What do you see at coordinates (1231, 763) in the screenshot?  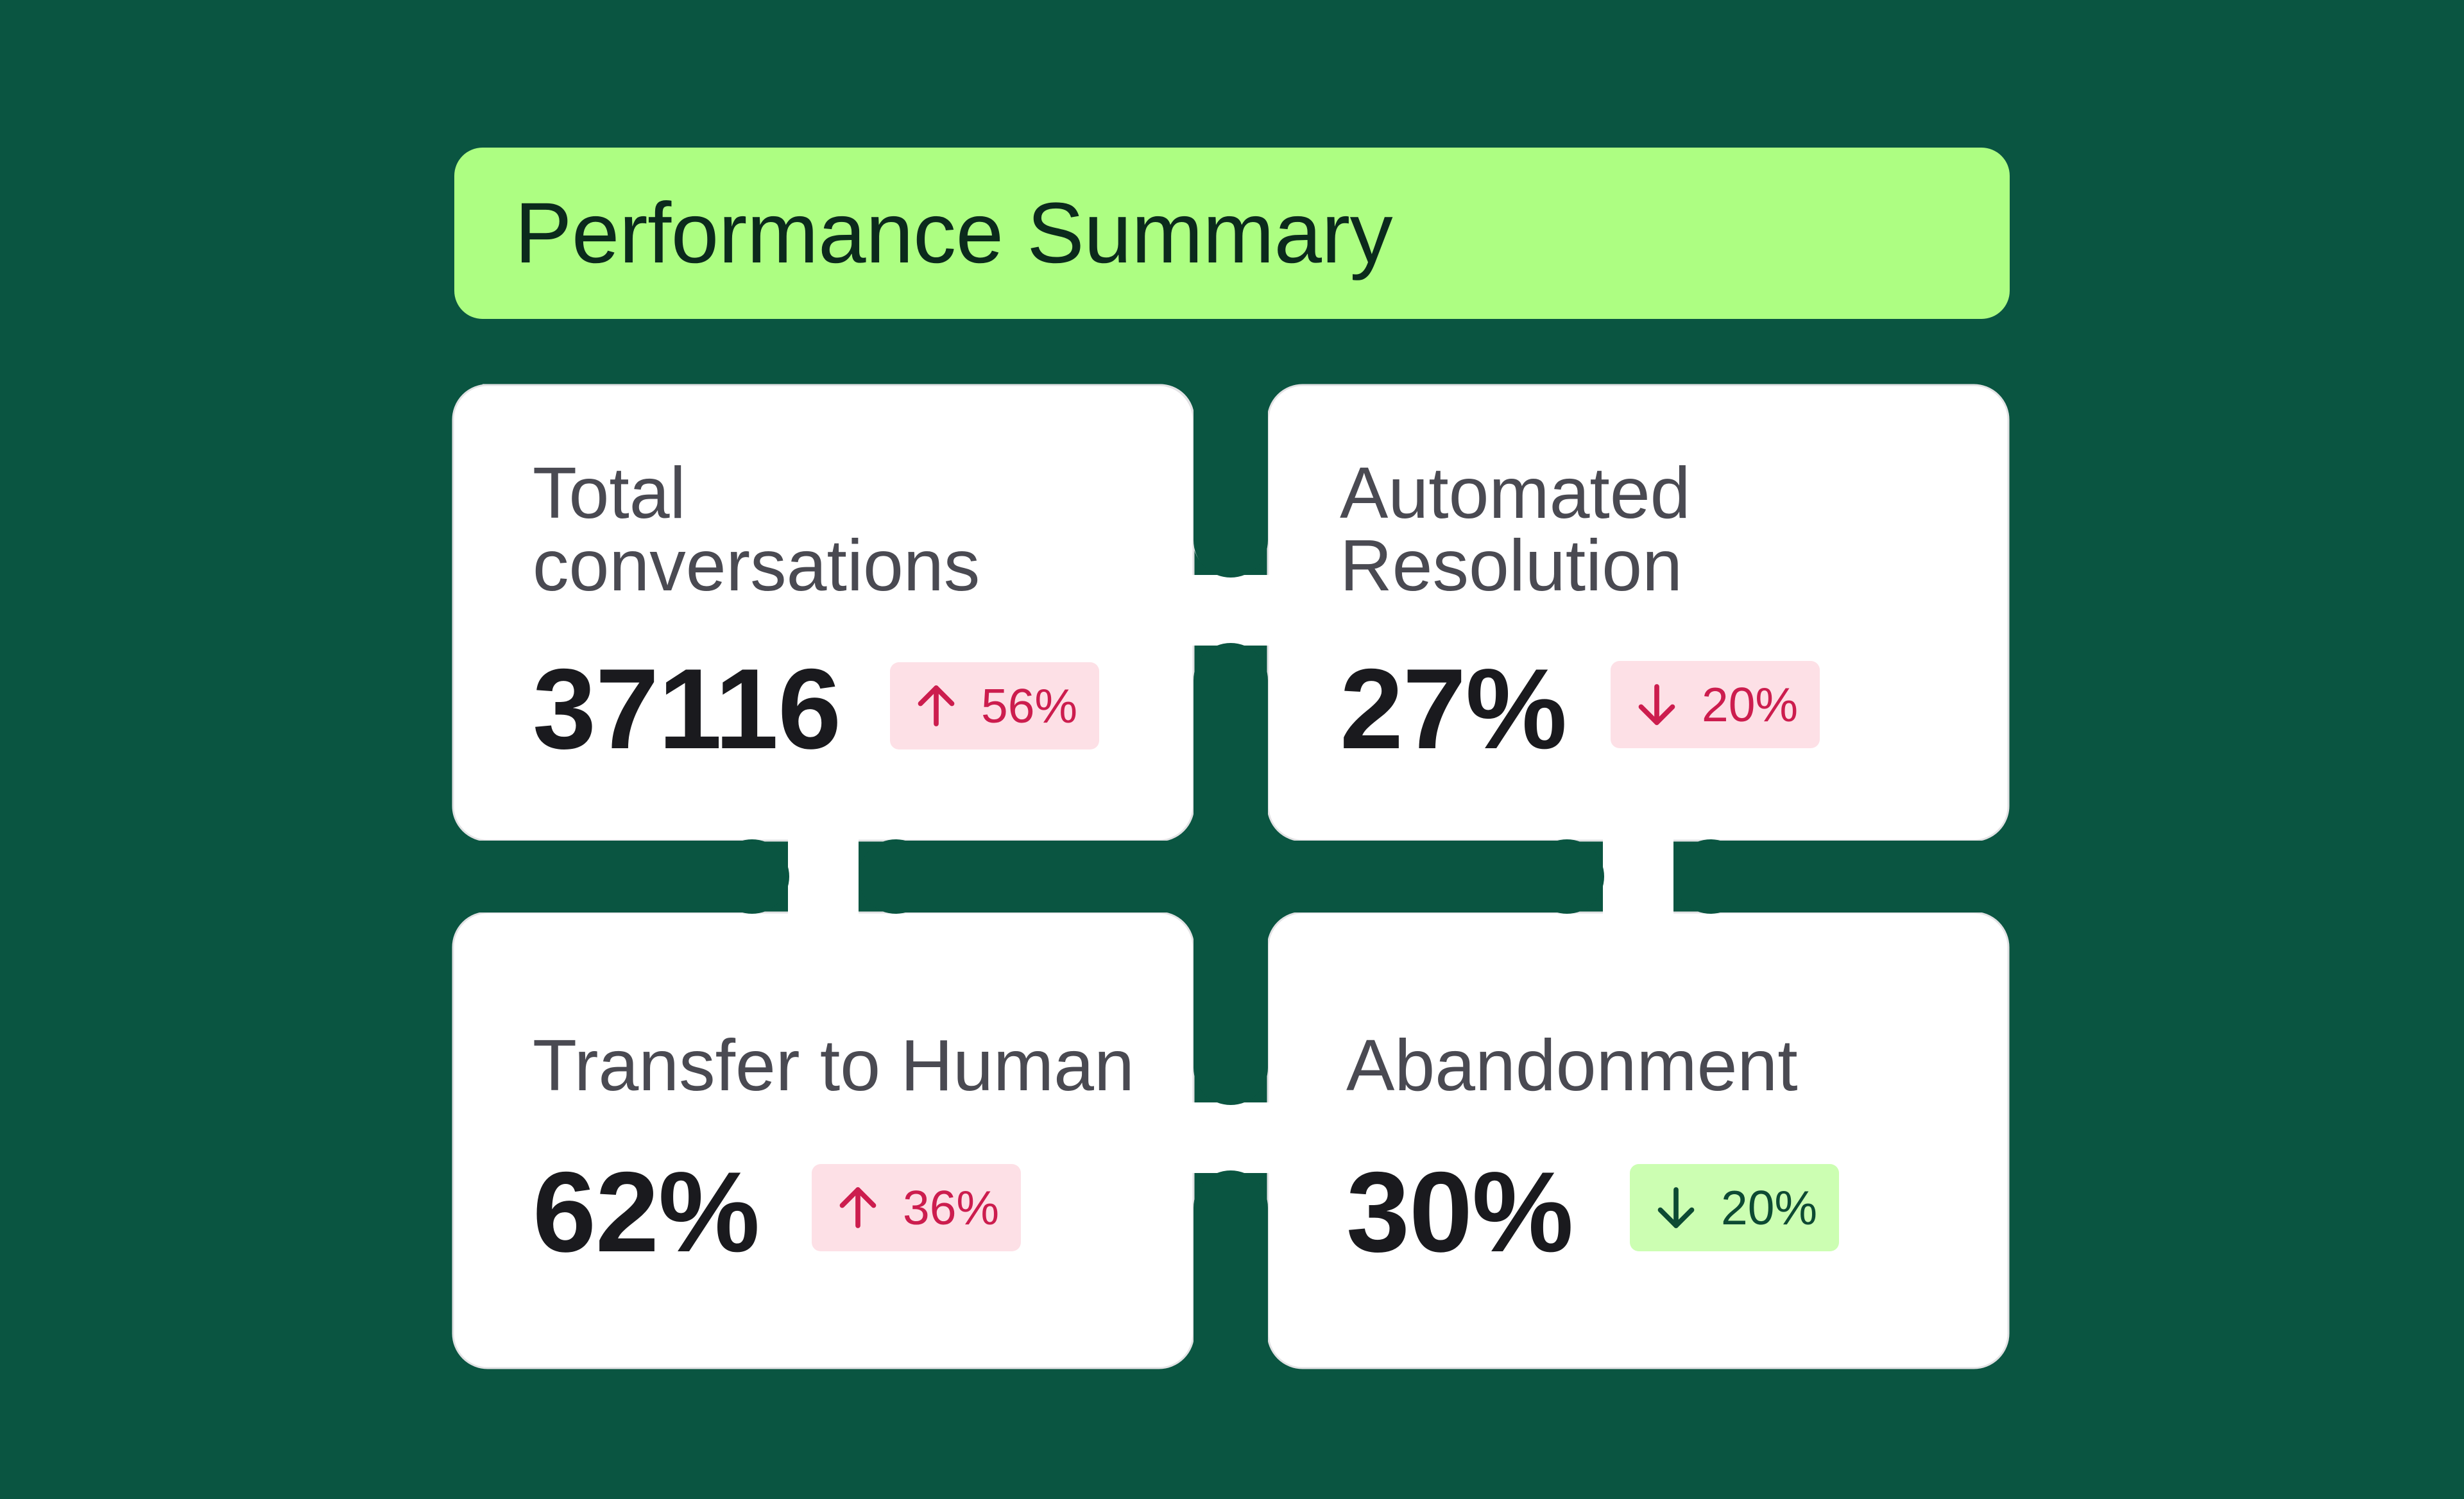 I see `v-gap-top-lower` at bounding box center [1231, 763].